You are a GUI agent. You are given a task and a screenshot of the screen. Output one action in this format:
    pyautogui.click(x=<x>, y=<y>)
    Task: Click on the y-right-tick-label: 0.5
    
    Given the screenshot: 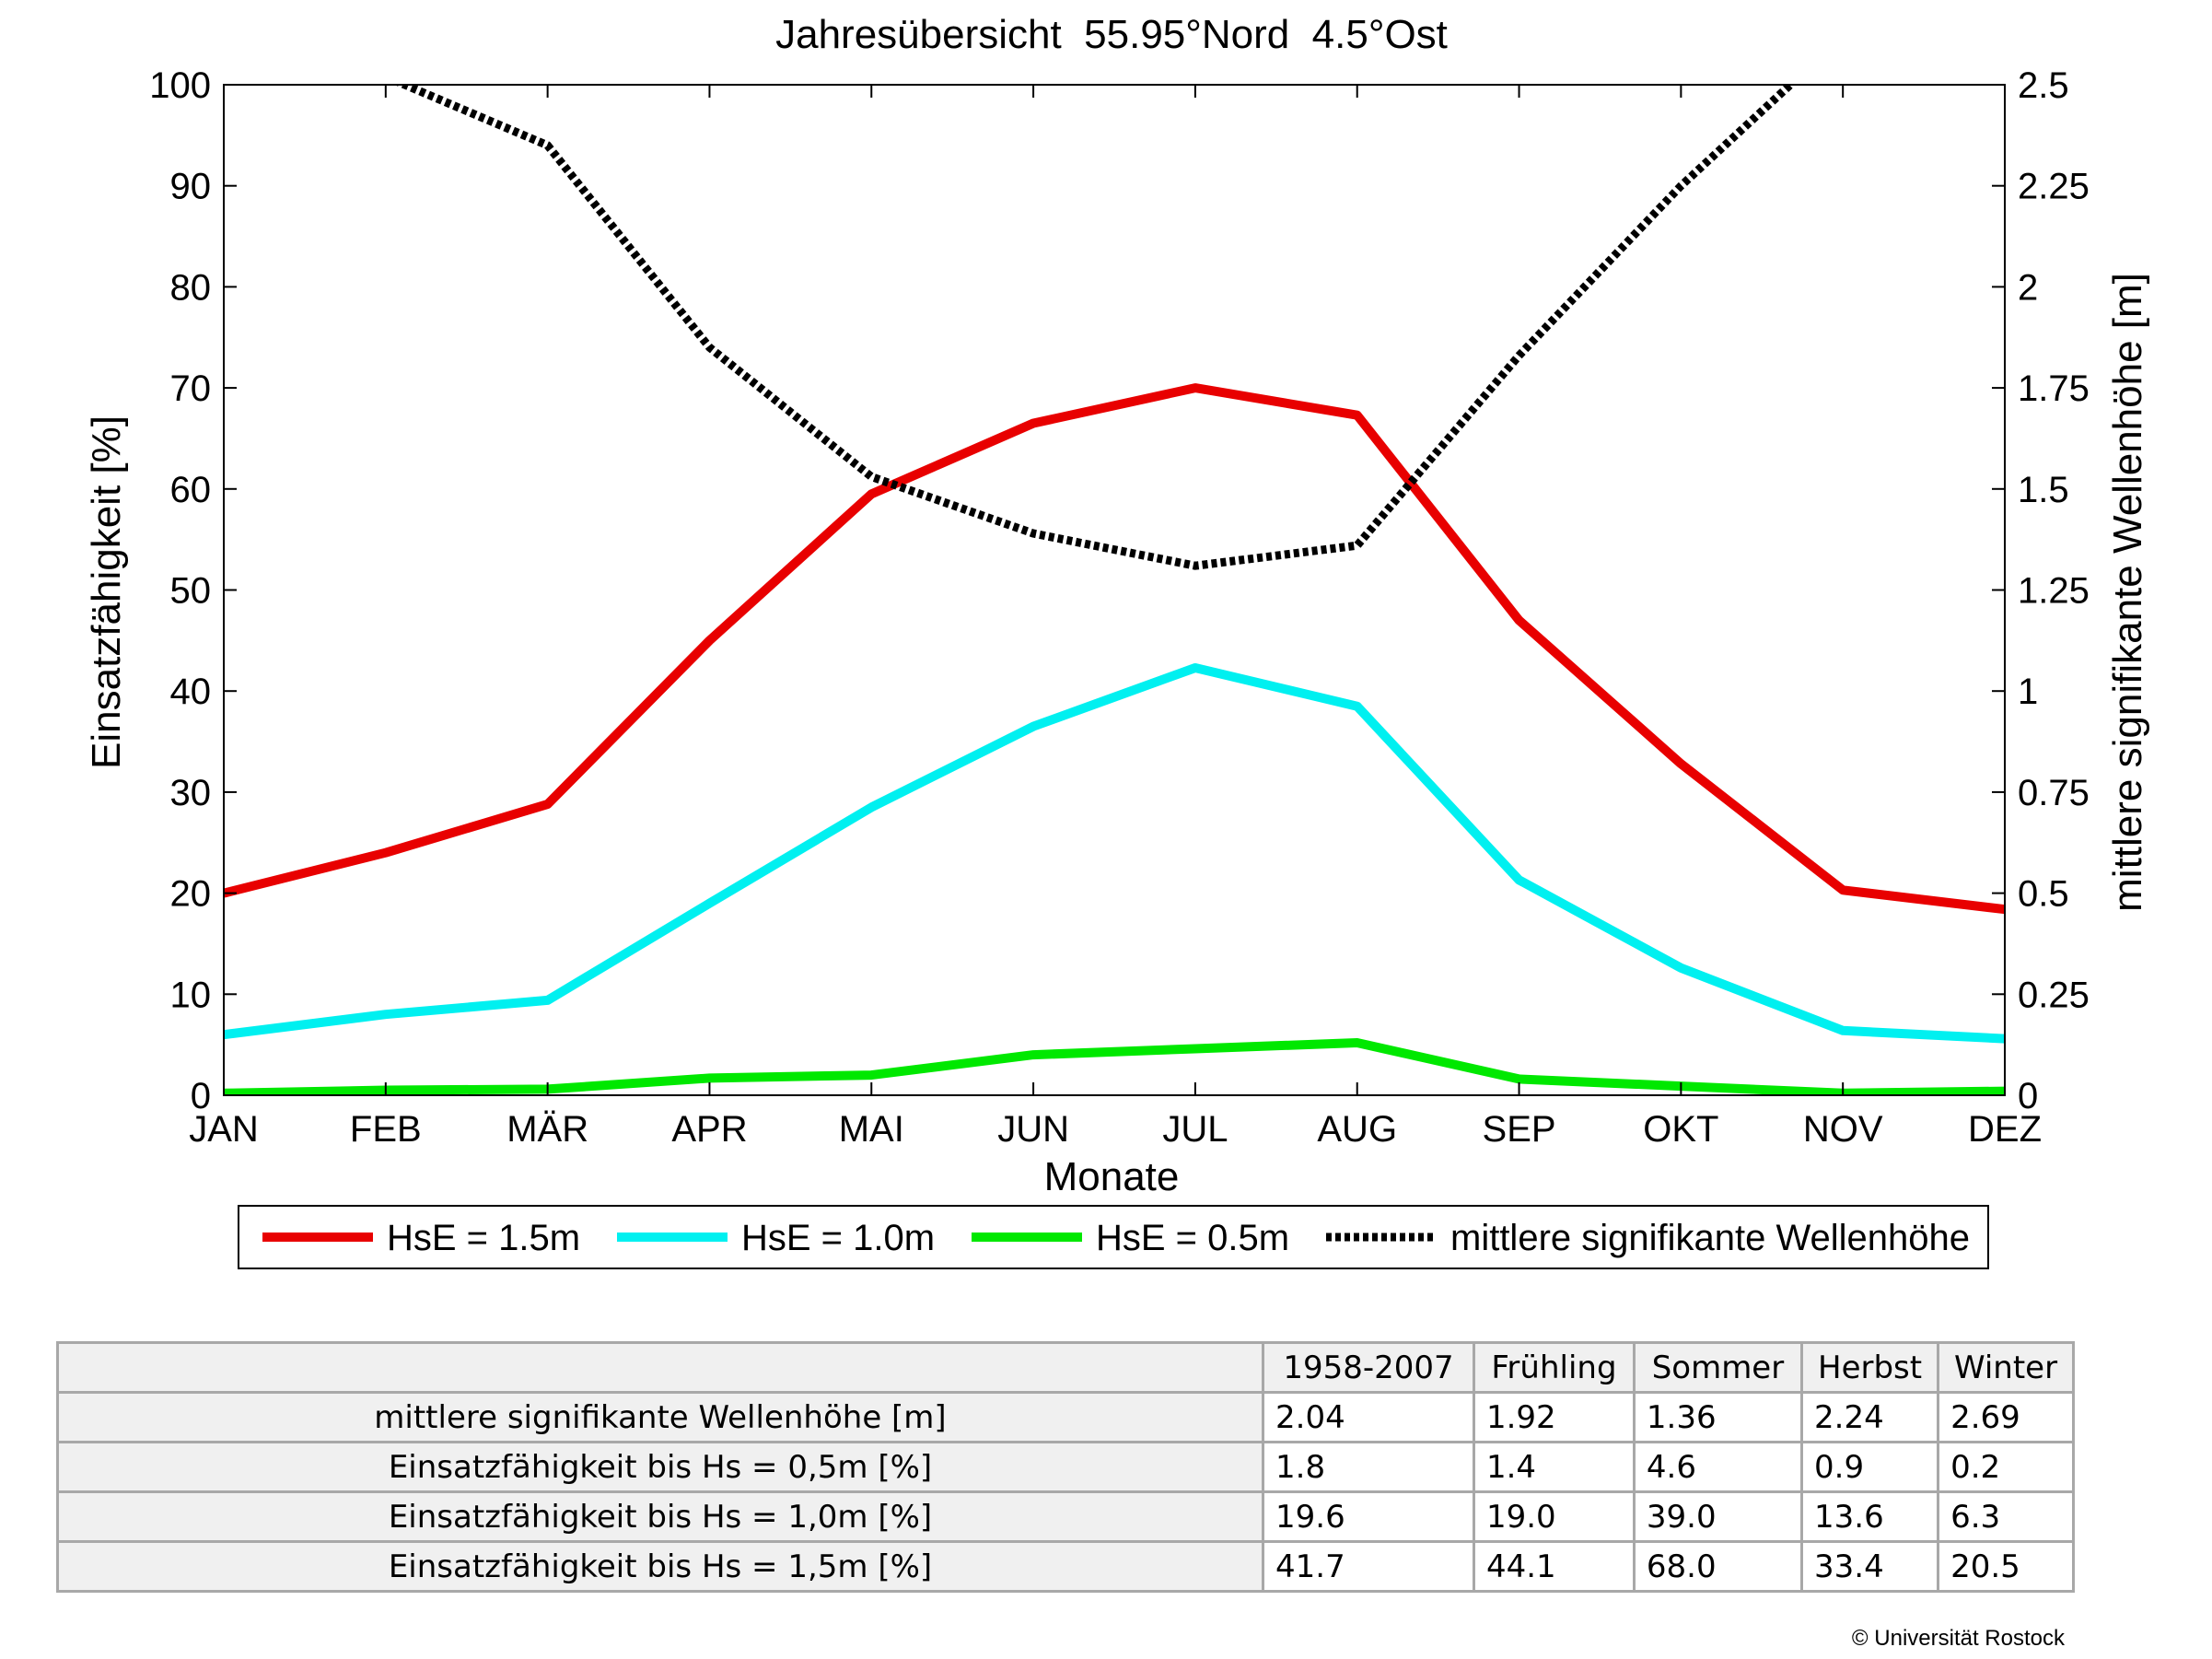 What is the action you would take?
    pyautogui.click(x=2043, y=894)
    